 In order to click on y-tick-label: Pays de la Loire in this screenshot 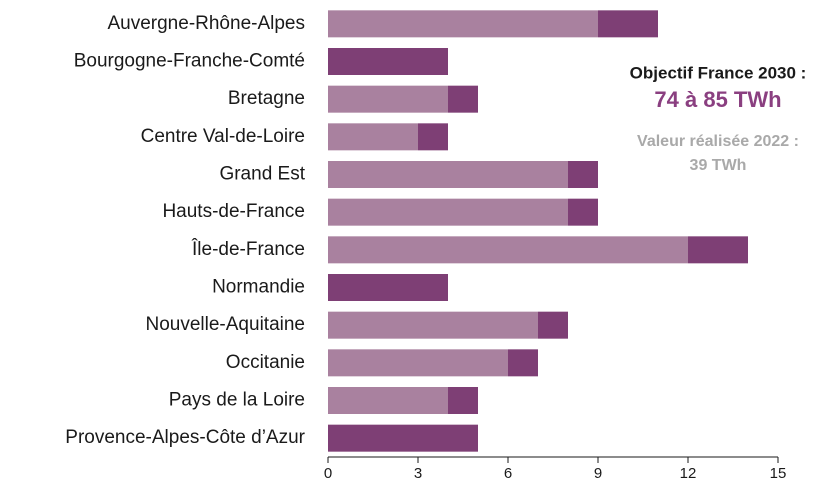, I will do `click(237, 400)`.